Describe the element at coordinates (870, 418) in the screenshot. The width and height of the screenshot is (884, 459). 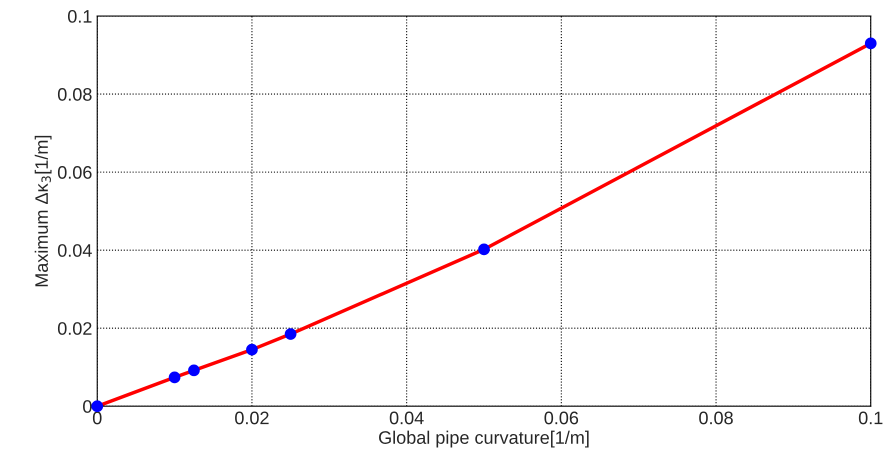
I see `x-tick-label: 0.1` at that location.